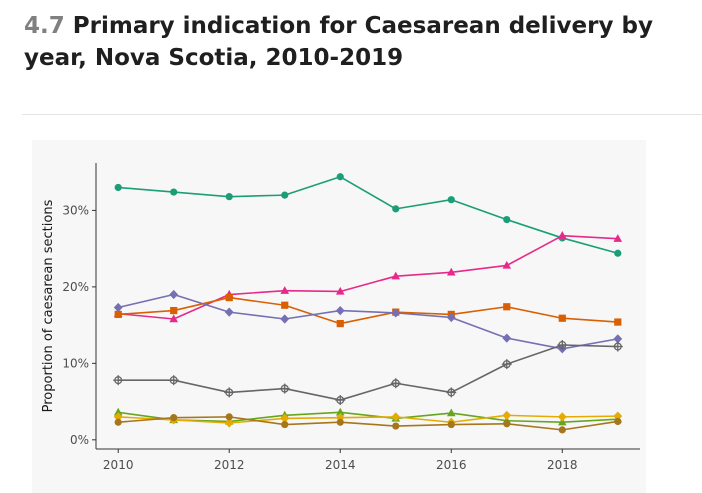  I want to click on y-tick-label: 0%, so click(79, 440).